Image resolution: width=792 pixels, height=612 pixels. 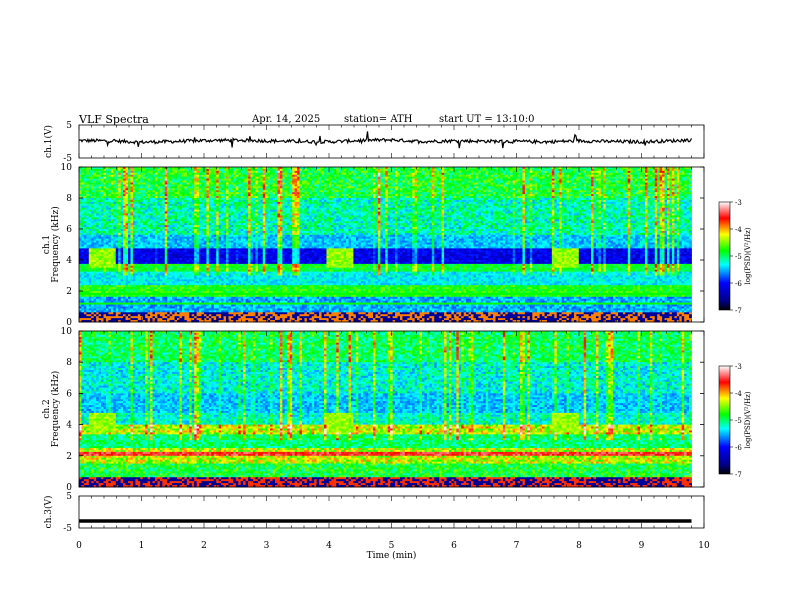 What do you see at coordinates (454, 546) in the screenshot?
I see `x-tick-label: 6` at bounding box center [454, 546].